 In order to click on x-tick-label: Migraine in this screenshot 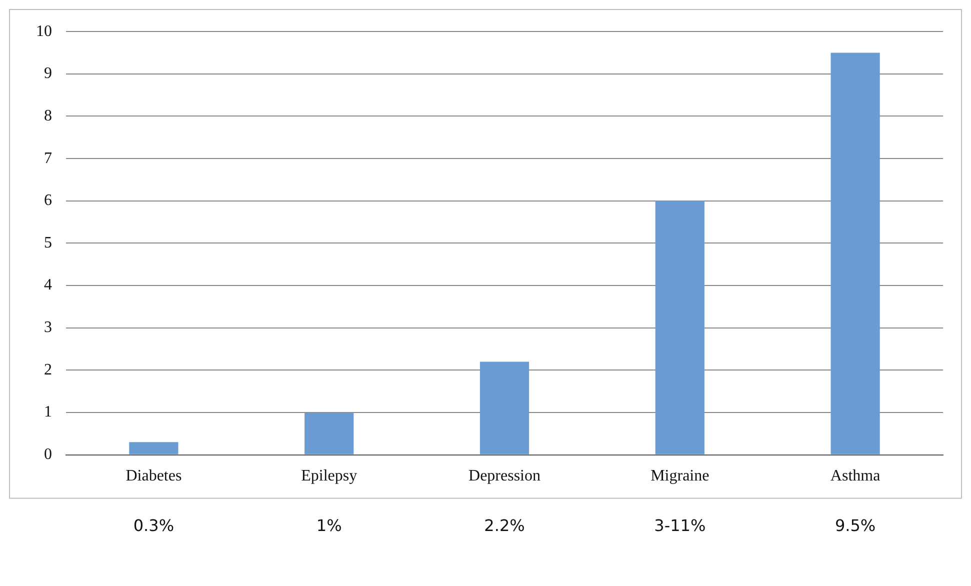, I will do `click(680, 476)`.